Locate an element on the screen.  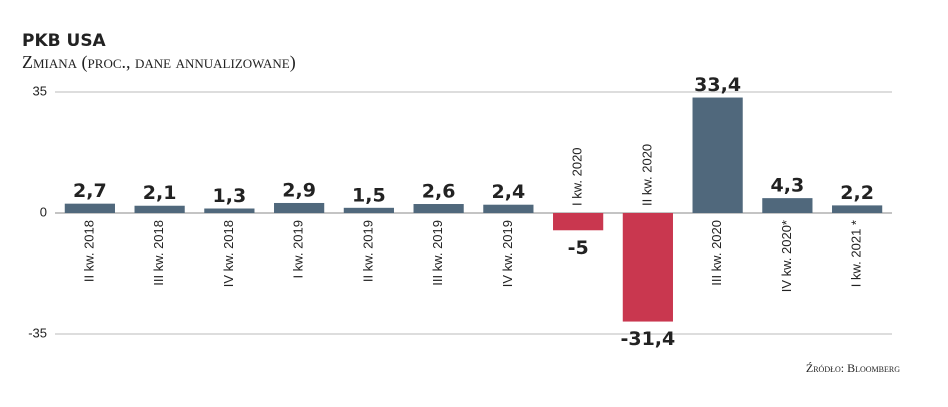
value-label: 2,2 is located at coordinates (857, 193).